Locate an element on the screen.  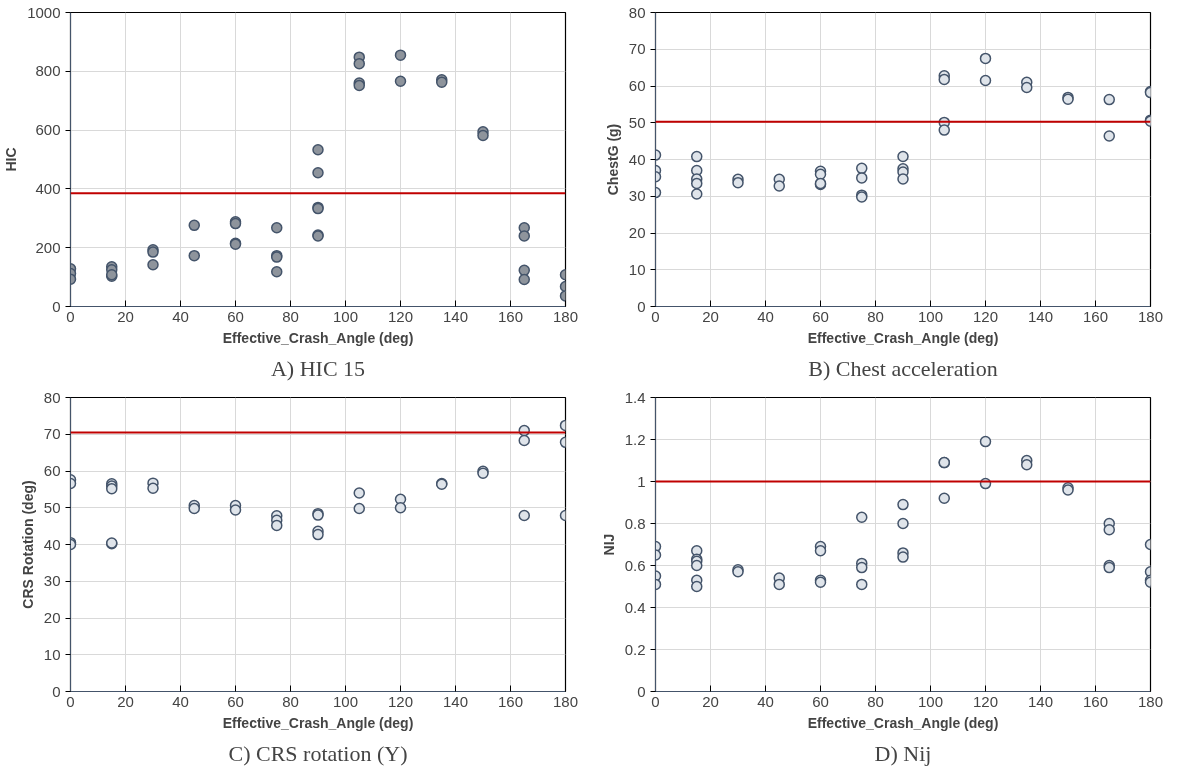
y-axis-title: HIC is located at coordinates (11, 159).